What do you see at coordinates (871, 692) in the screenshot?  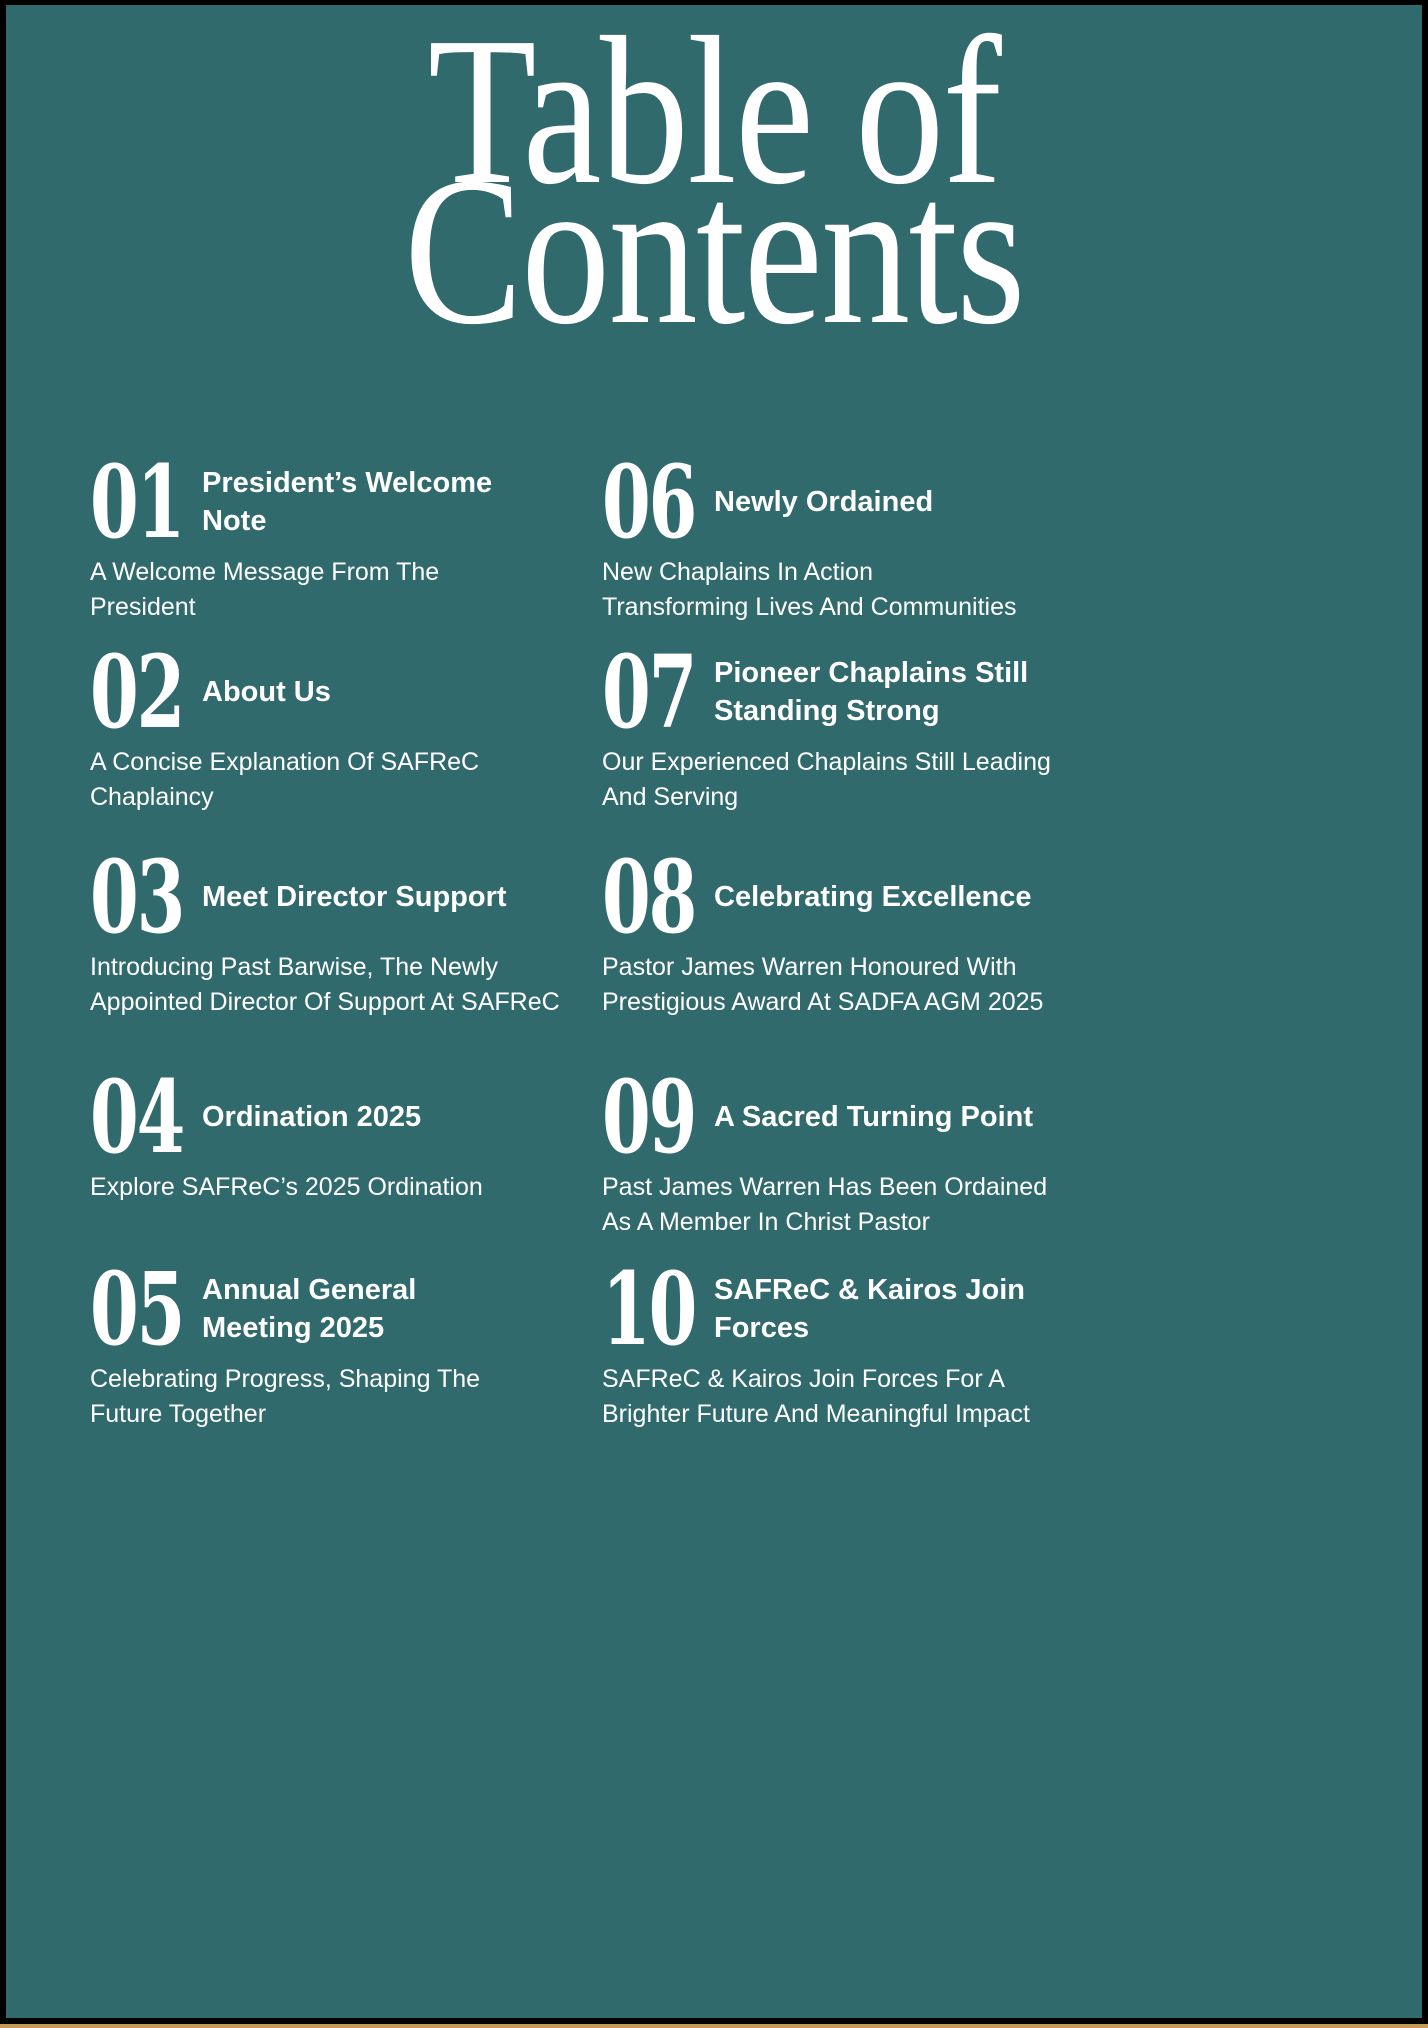 I see `entry-title: Pioneer Chaplains Still Standing Strong` at bounding box center [871, 692].